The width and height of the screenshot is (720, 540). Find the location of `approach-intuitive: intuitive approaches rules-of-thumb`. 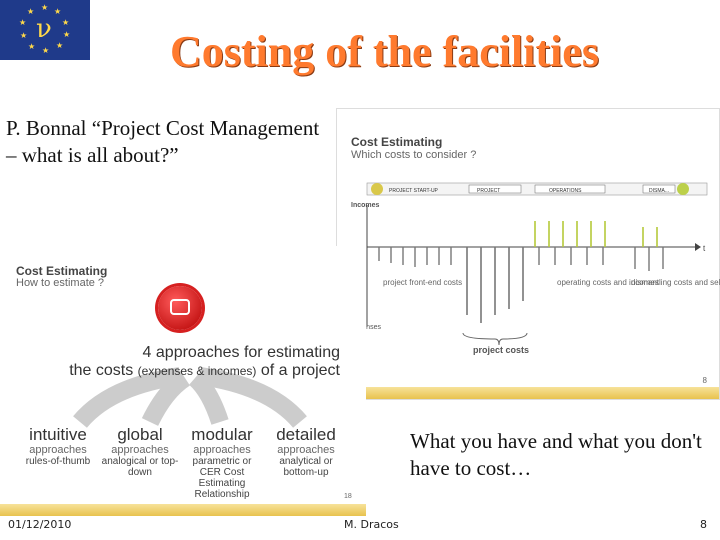

approach-intuitive: intuitive approaches rules-of-thumb is located at coordinates (58, 446).